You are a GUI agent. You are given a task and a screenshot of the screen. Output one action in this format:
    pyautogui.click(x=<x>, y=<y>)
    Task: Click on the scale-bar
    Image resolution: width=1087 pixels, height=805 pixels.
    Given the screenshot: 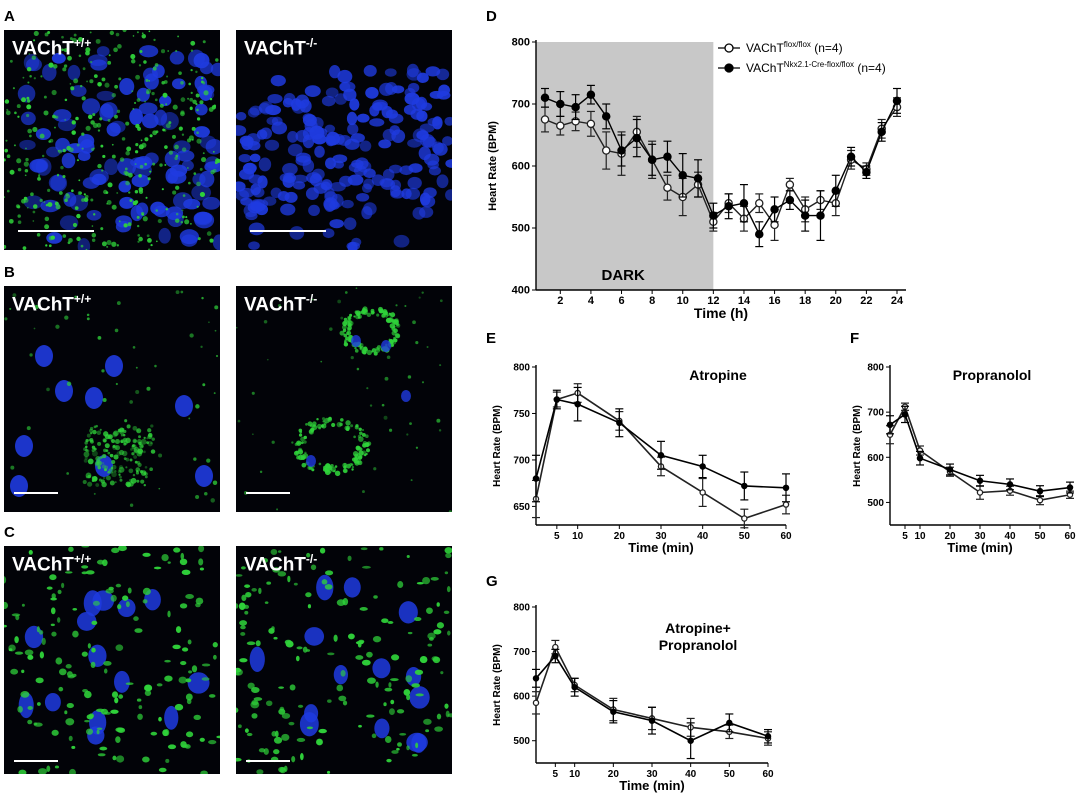 What is the action you would take?
    pyautogui.click(x=56, y=231)
    